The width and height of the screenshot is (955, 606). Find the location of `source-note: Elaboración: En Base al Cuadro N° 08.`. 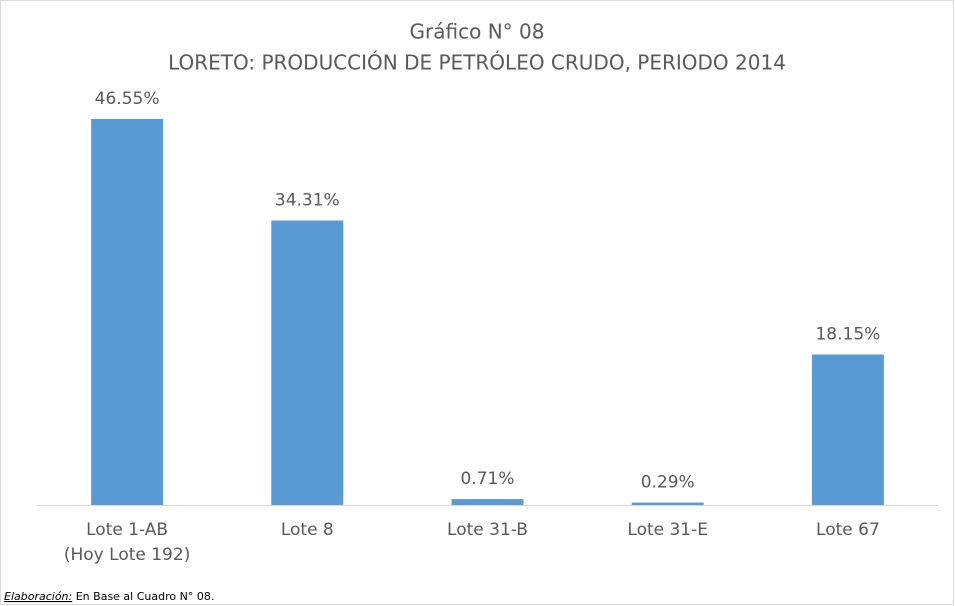

source-note: Elaboración: En Base al Cuadro N° 08. is located at coordinates (109, 596).